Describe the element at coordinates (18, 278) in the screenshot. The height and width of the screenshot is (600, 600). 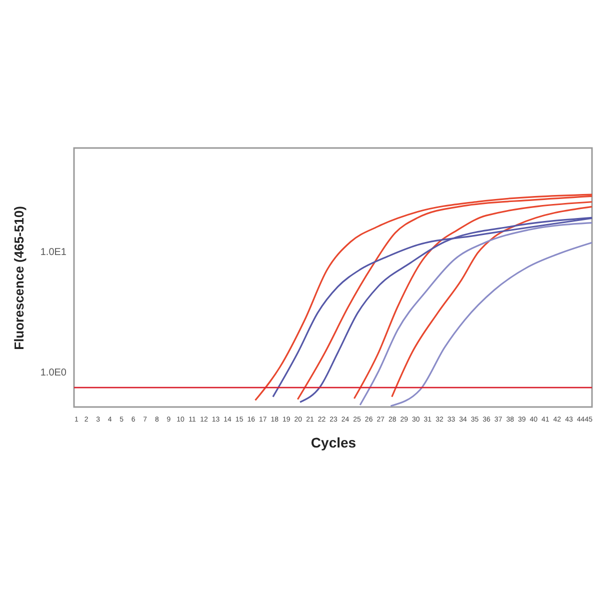
I see `y-axis-title: Fluorescence (465-510)` at that location.